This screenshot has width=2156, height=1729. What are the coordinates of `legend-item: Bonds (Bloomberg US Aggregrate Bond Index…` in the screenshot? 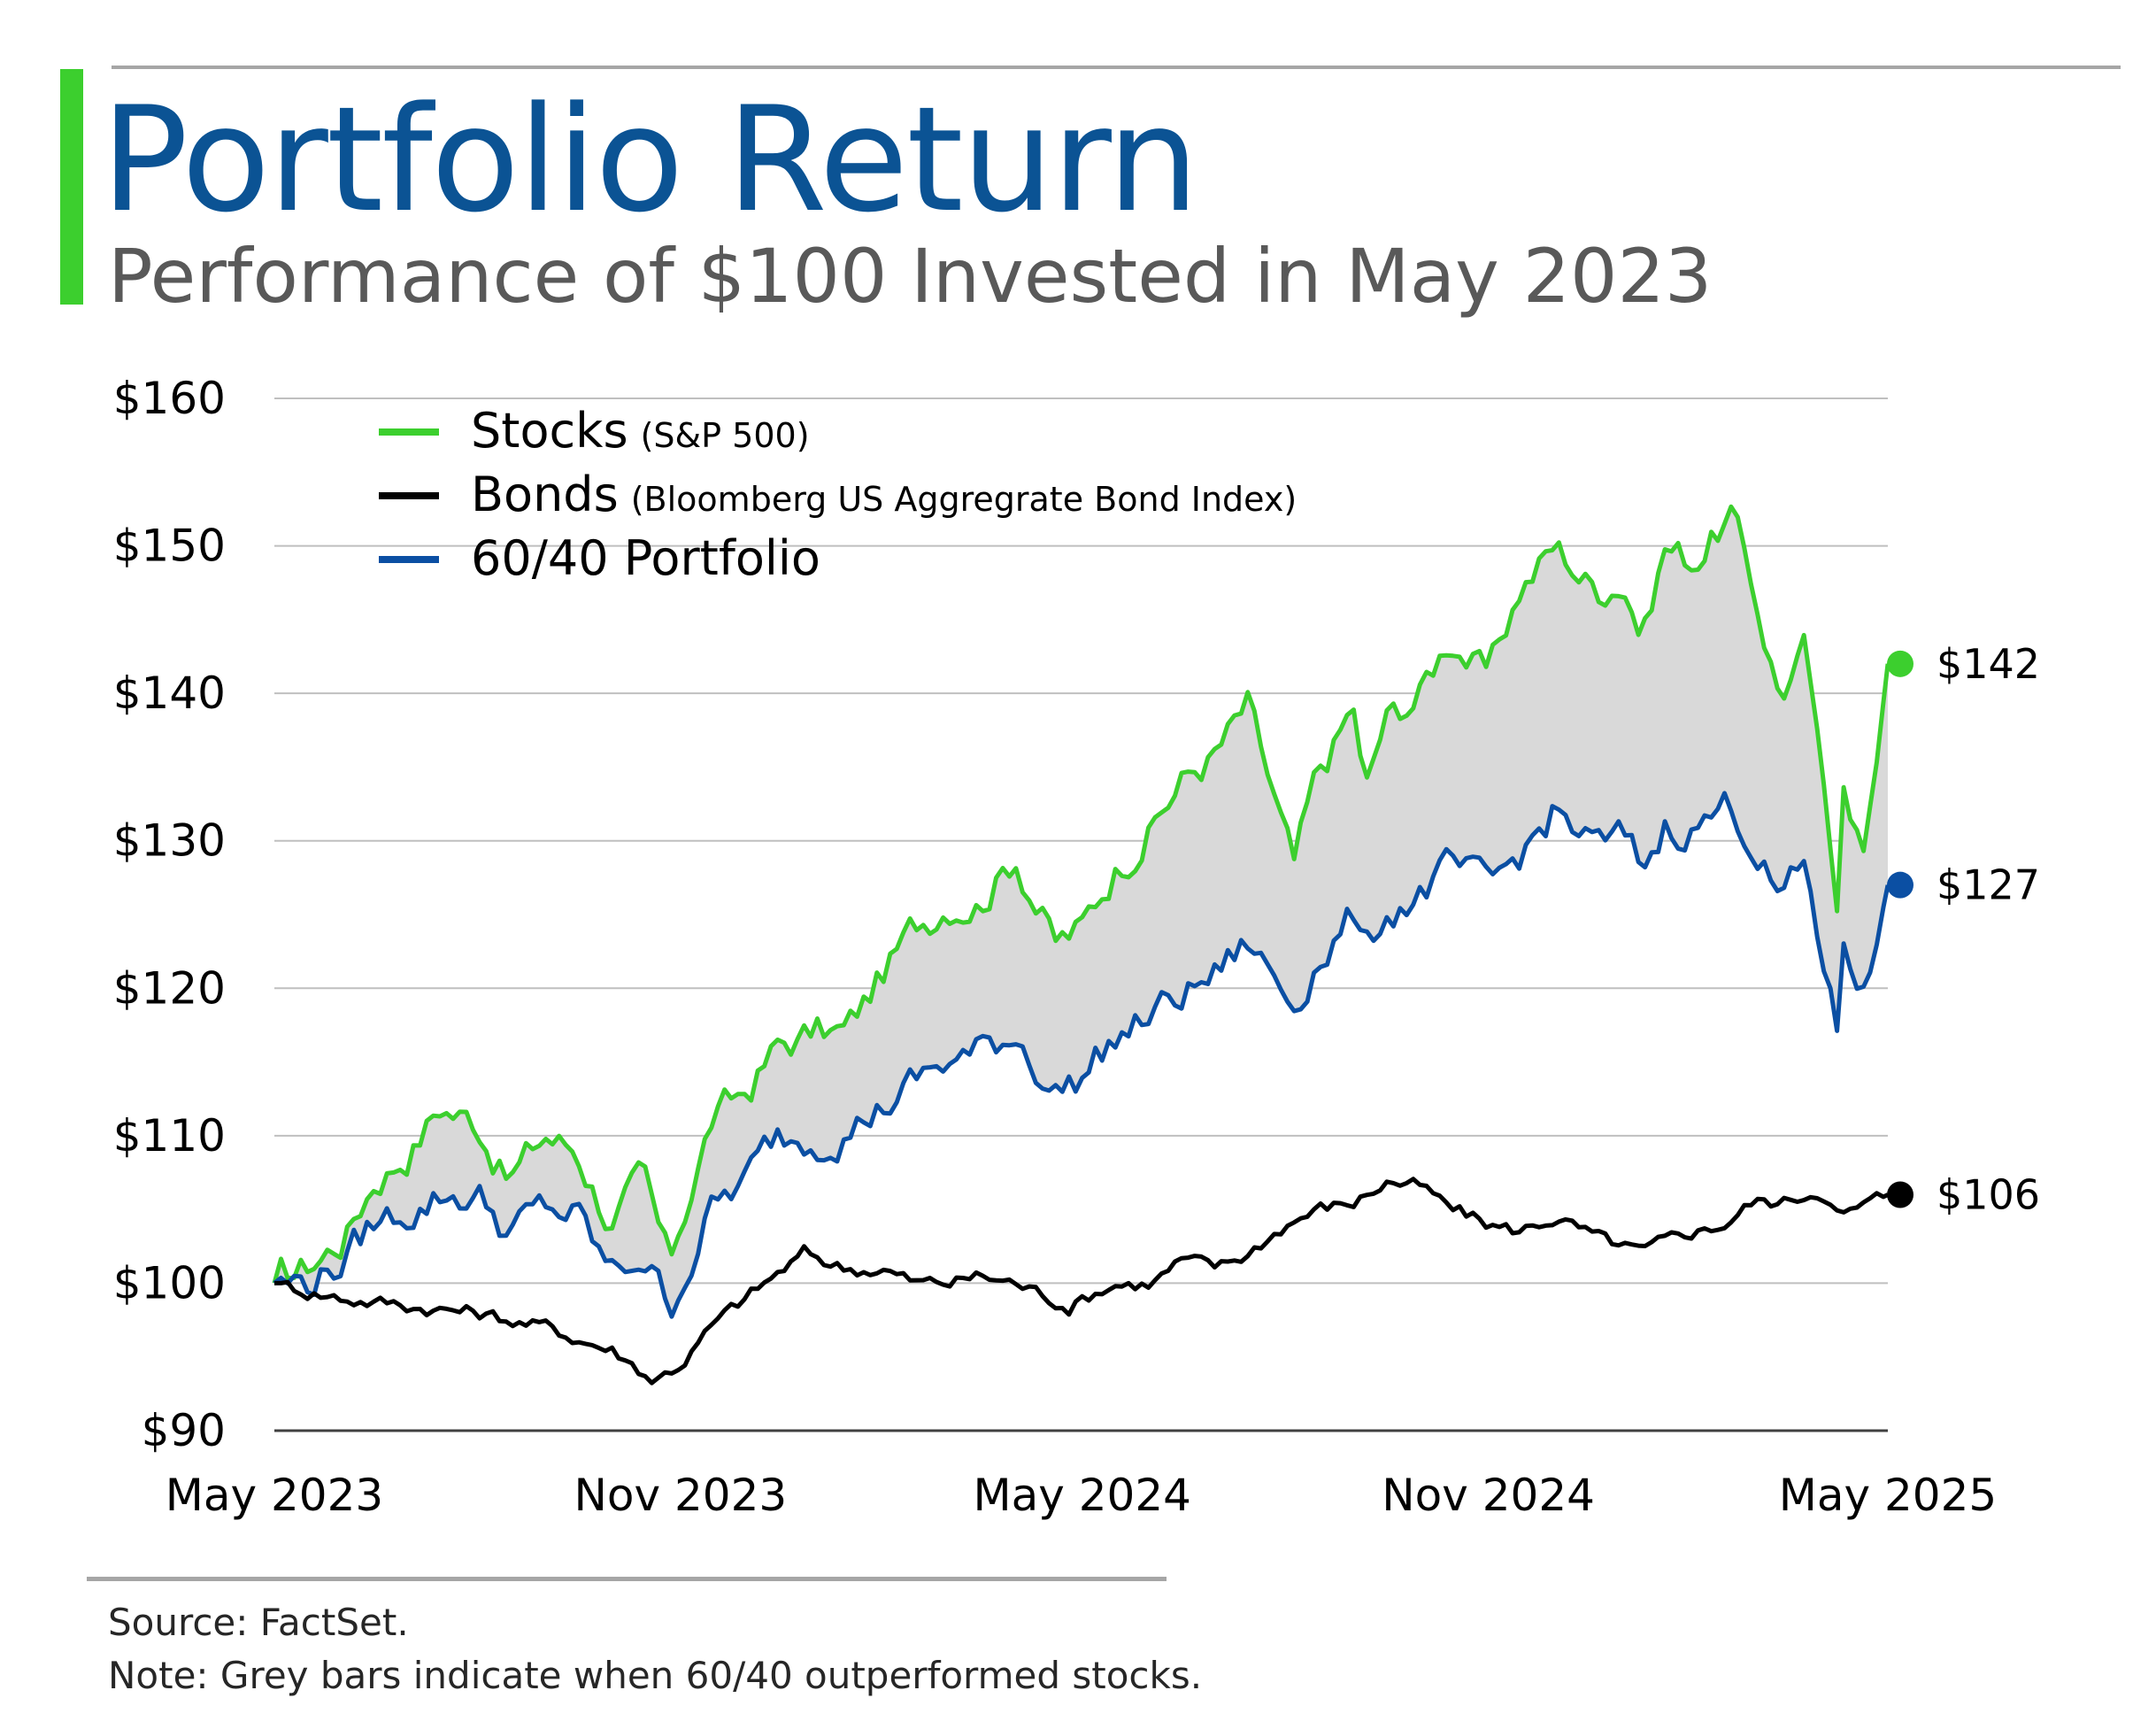 It's located at (884, 494).